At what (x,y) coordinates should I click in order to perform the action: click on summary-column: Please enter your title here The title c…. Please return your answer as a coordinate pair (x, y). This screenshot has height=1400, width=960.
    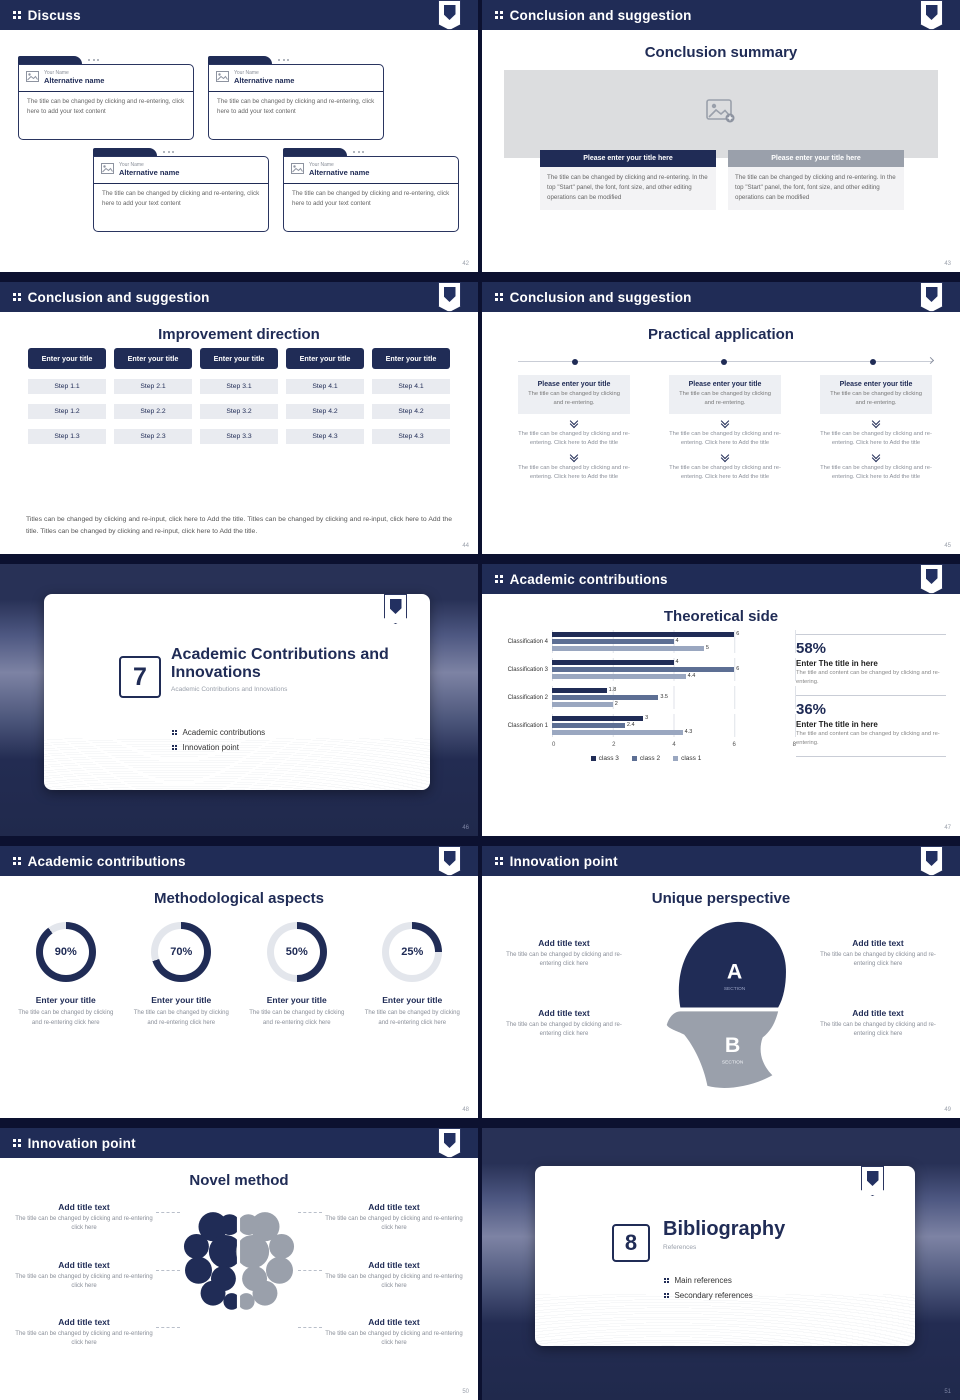
    Looking at the image, I should click on (628, 180).